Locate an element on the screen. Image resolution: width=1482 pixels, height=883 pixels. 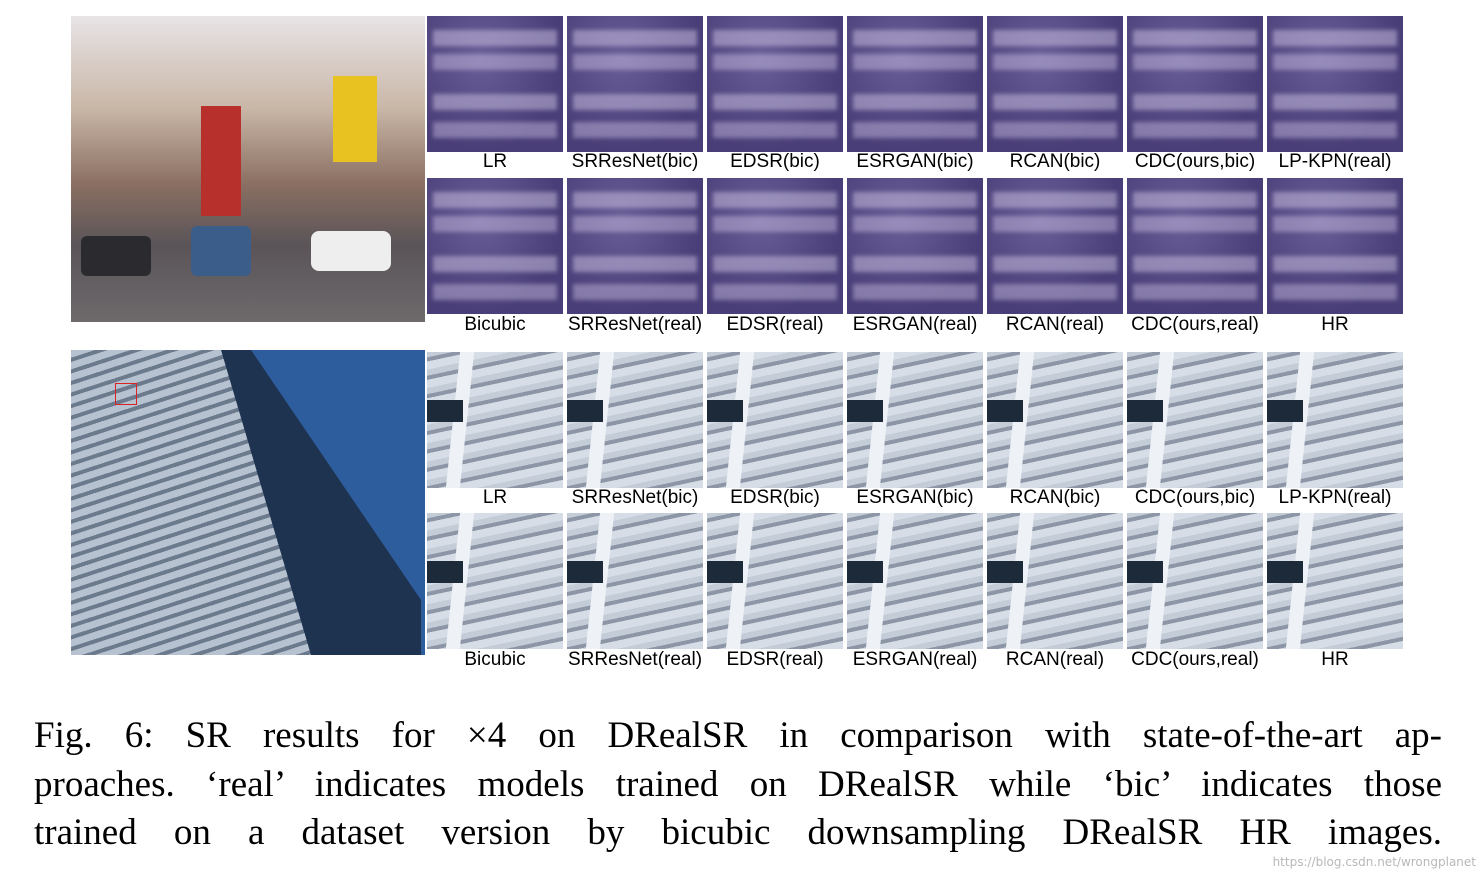
street-image is located at coordinates (248, 169).